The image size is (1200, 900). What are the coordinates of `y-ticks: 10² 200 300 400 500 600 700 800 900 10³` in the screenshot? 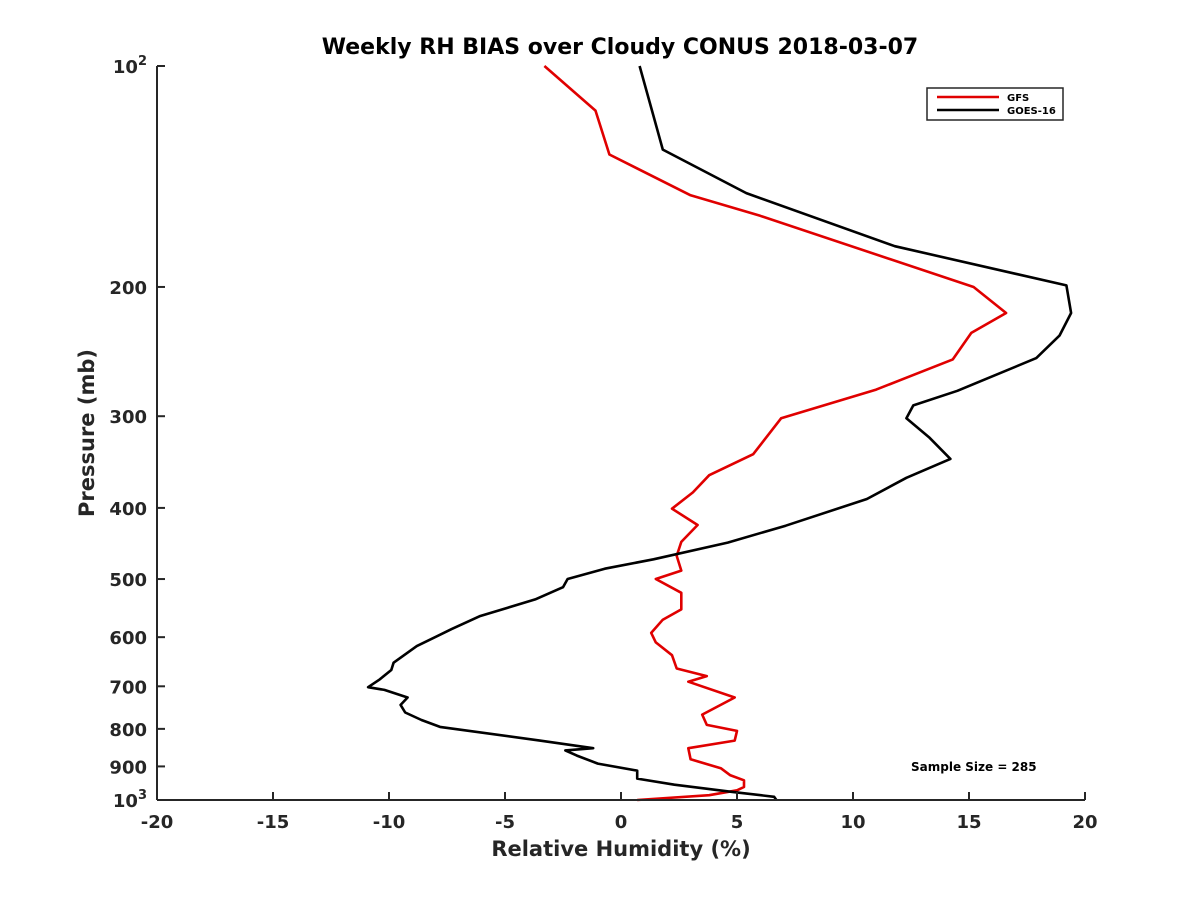 It's located at (137, 433).